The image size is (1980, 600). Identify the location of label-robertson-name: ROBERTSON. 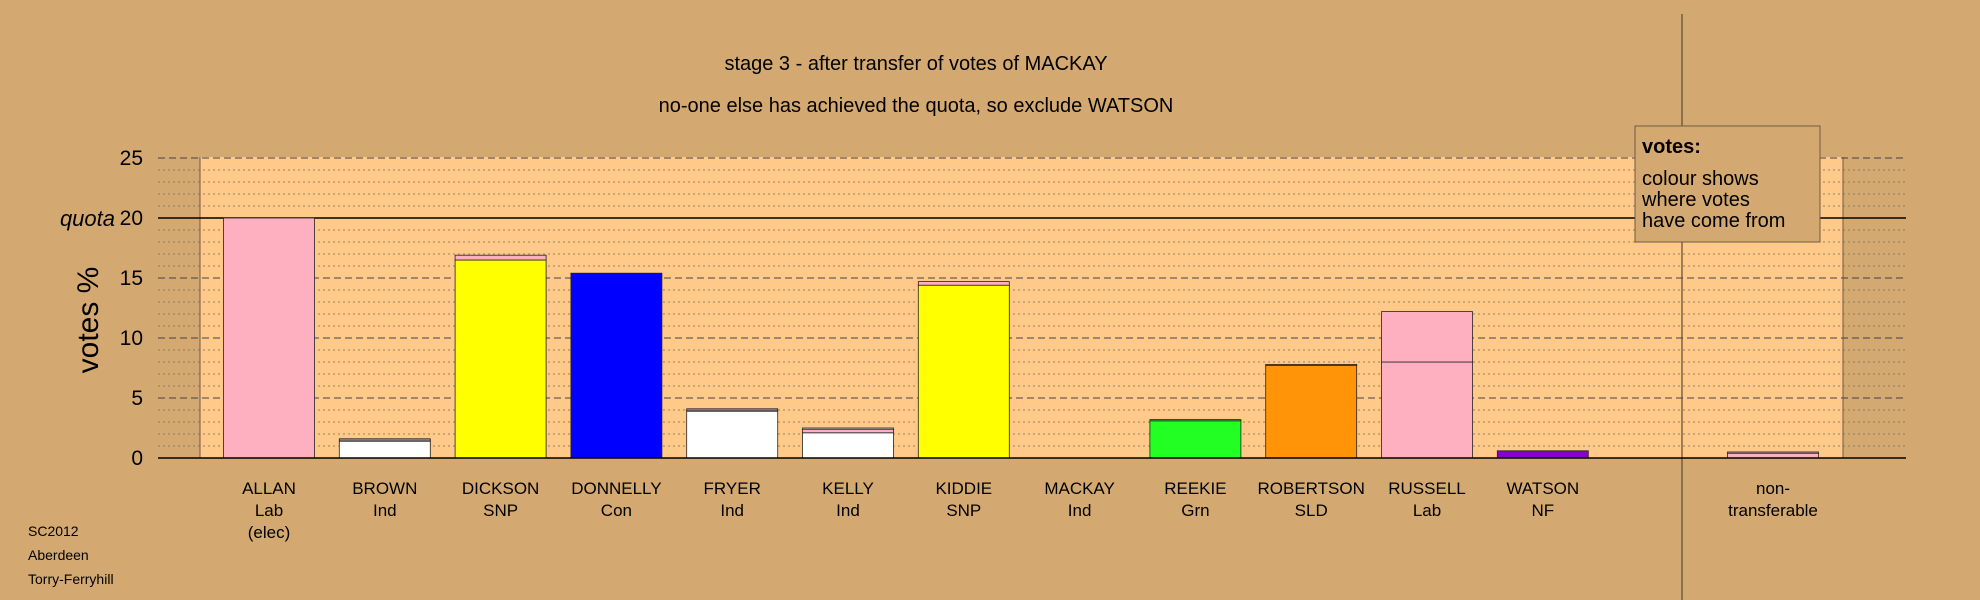
(1311, 488).